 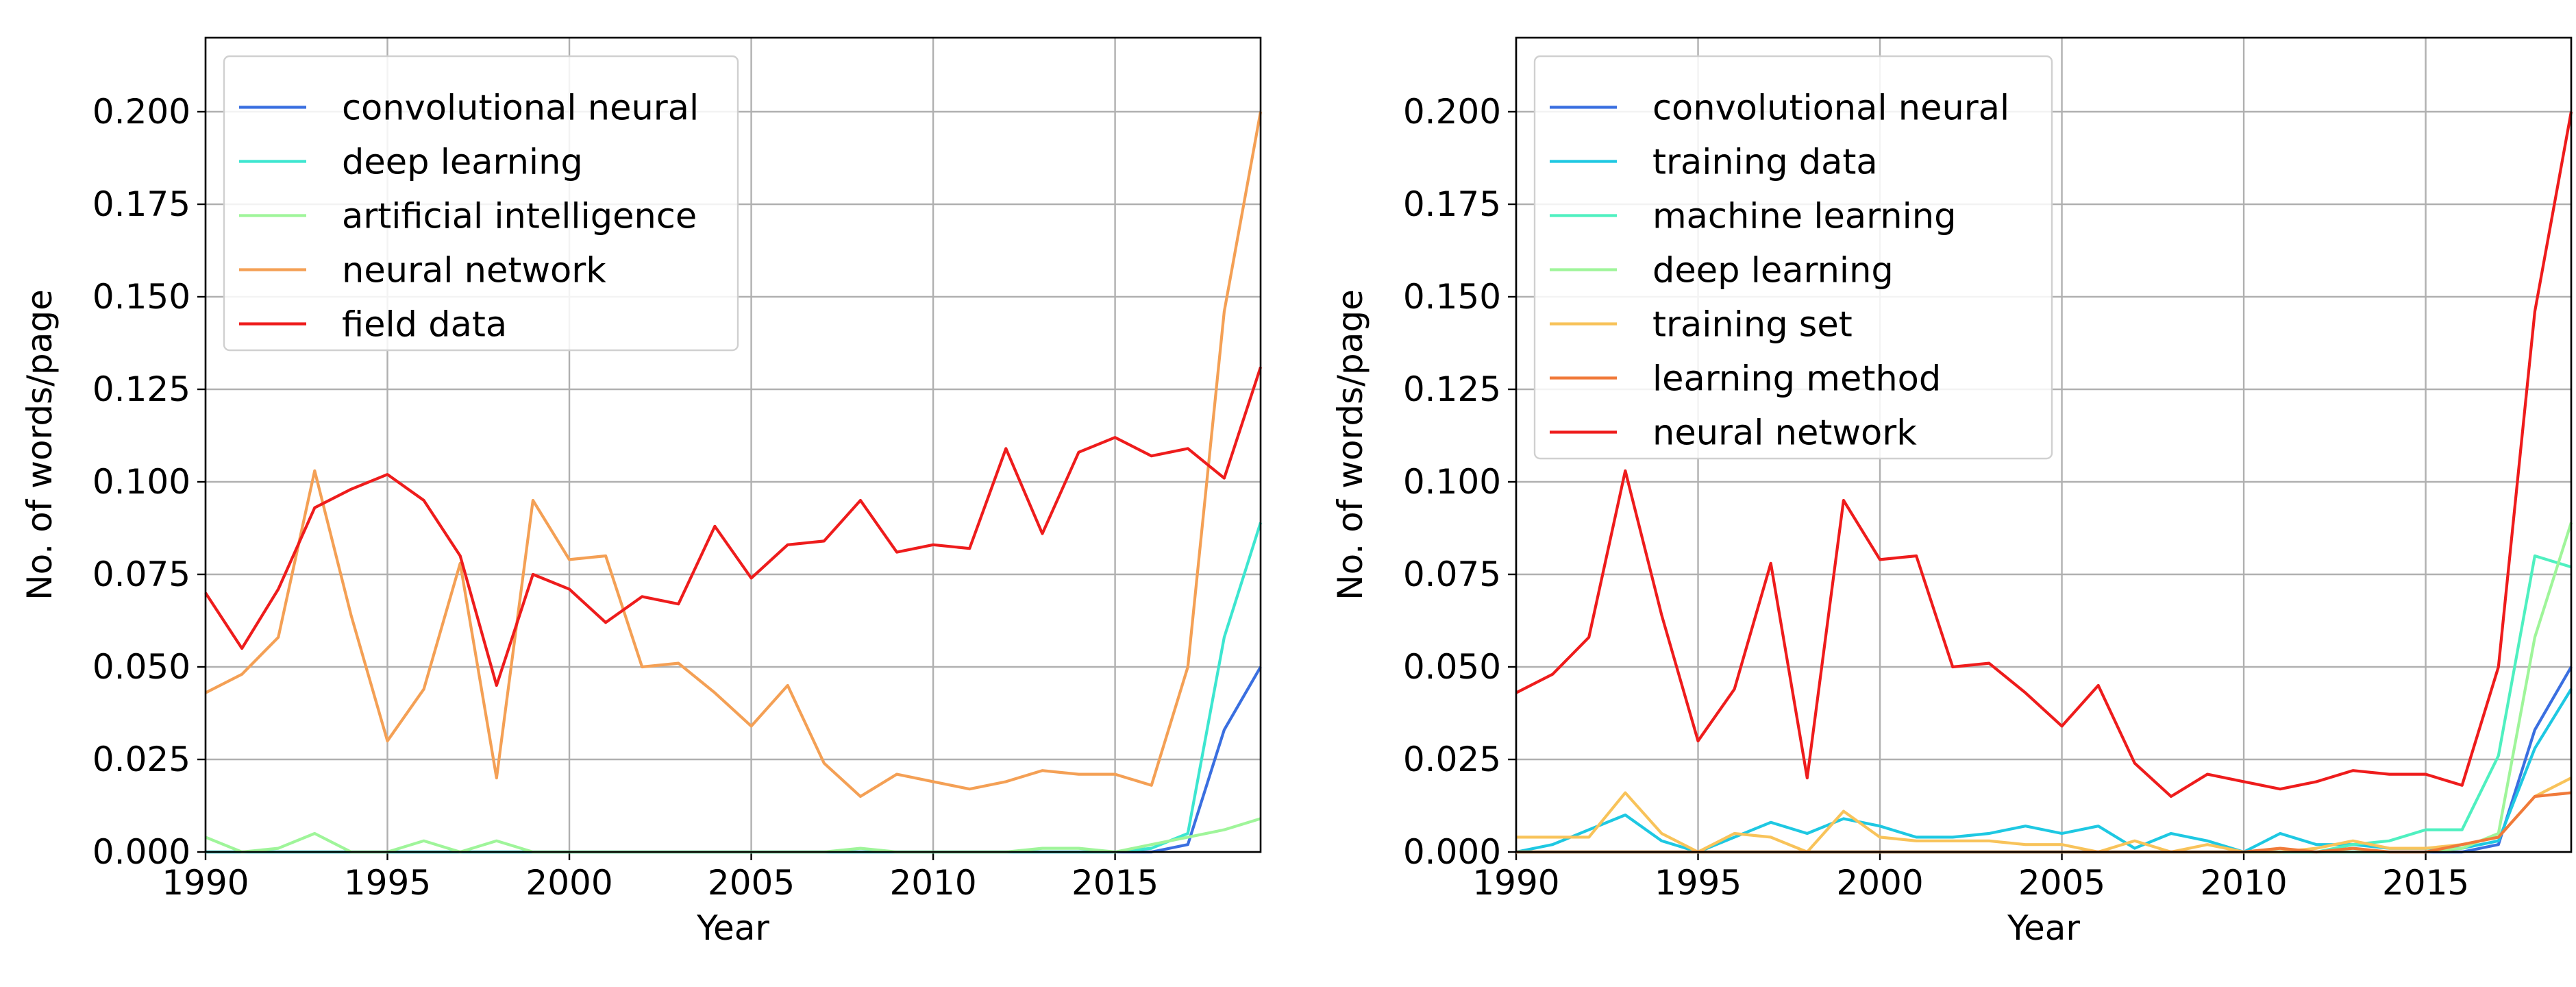 I want to click on legend-entry: machine learning, so click(x=1753, y=217).